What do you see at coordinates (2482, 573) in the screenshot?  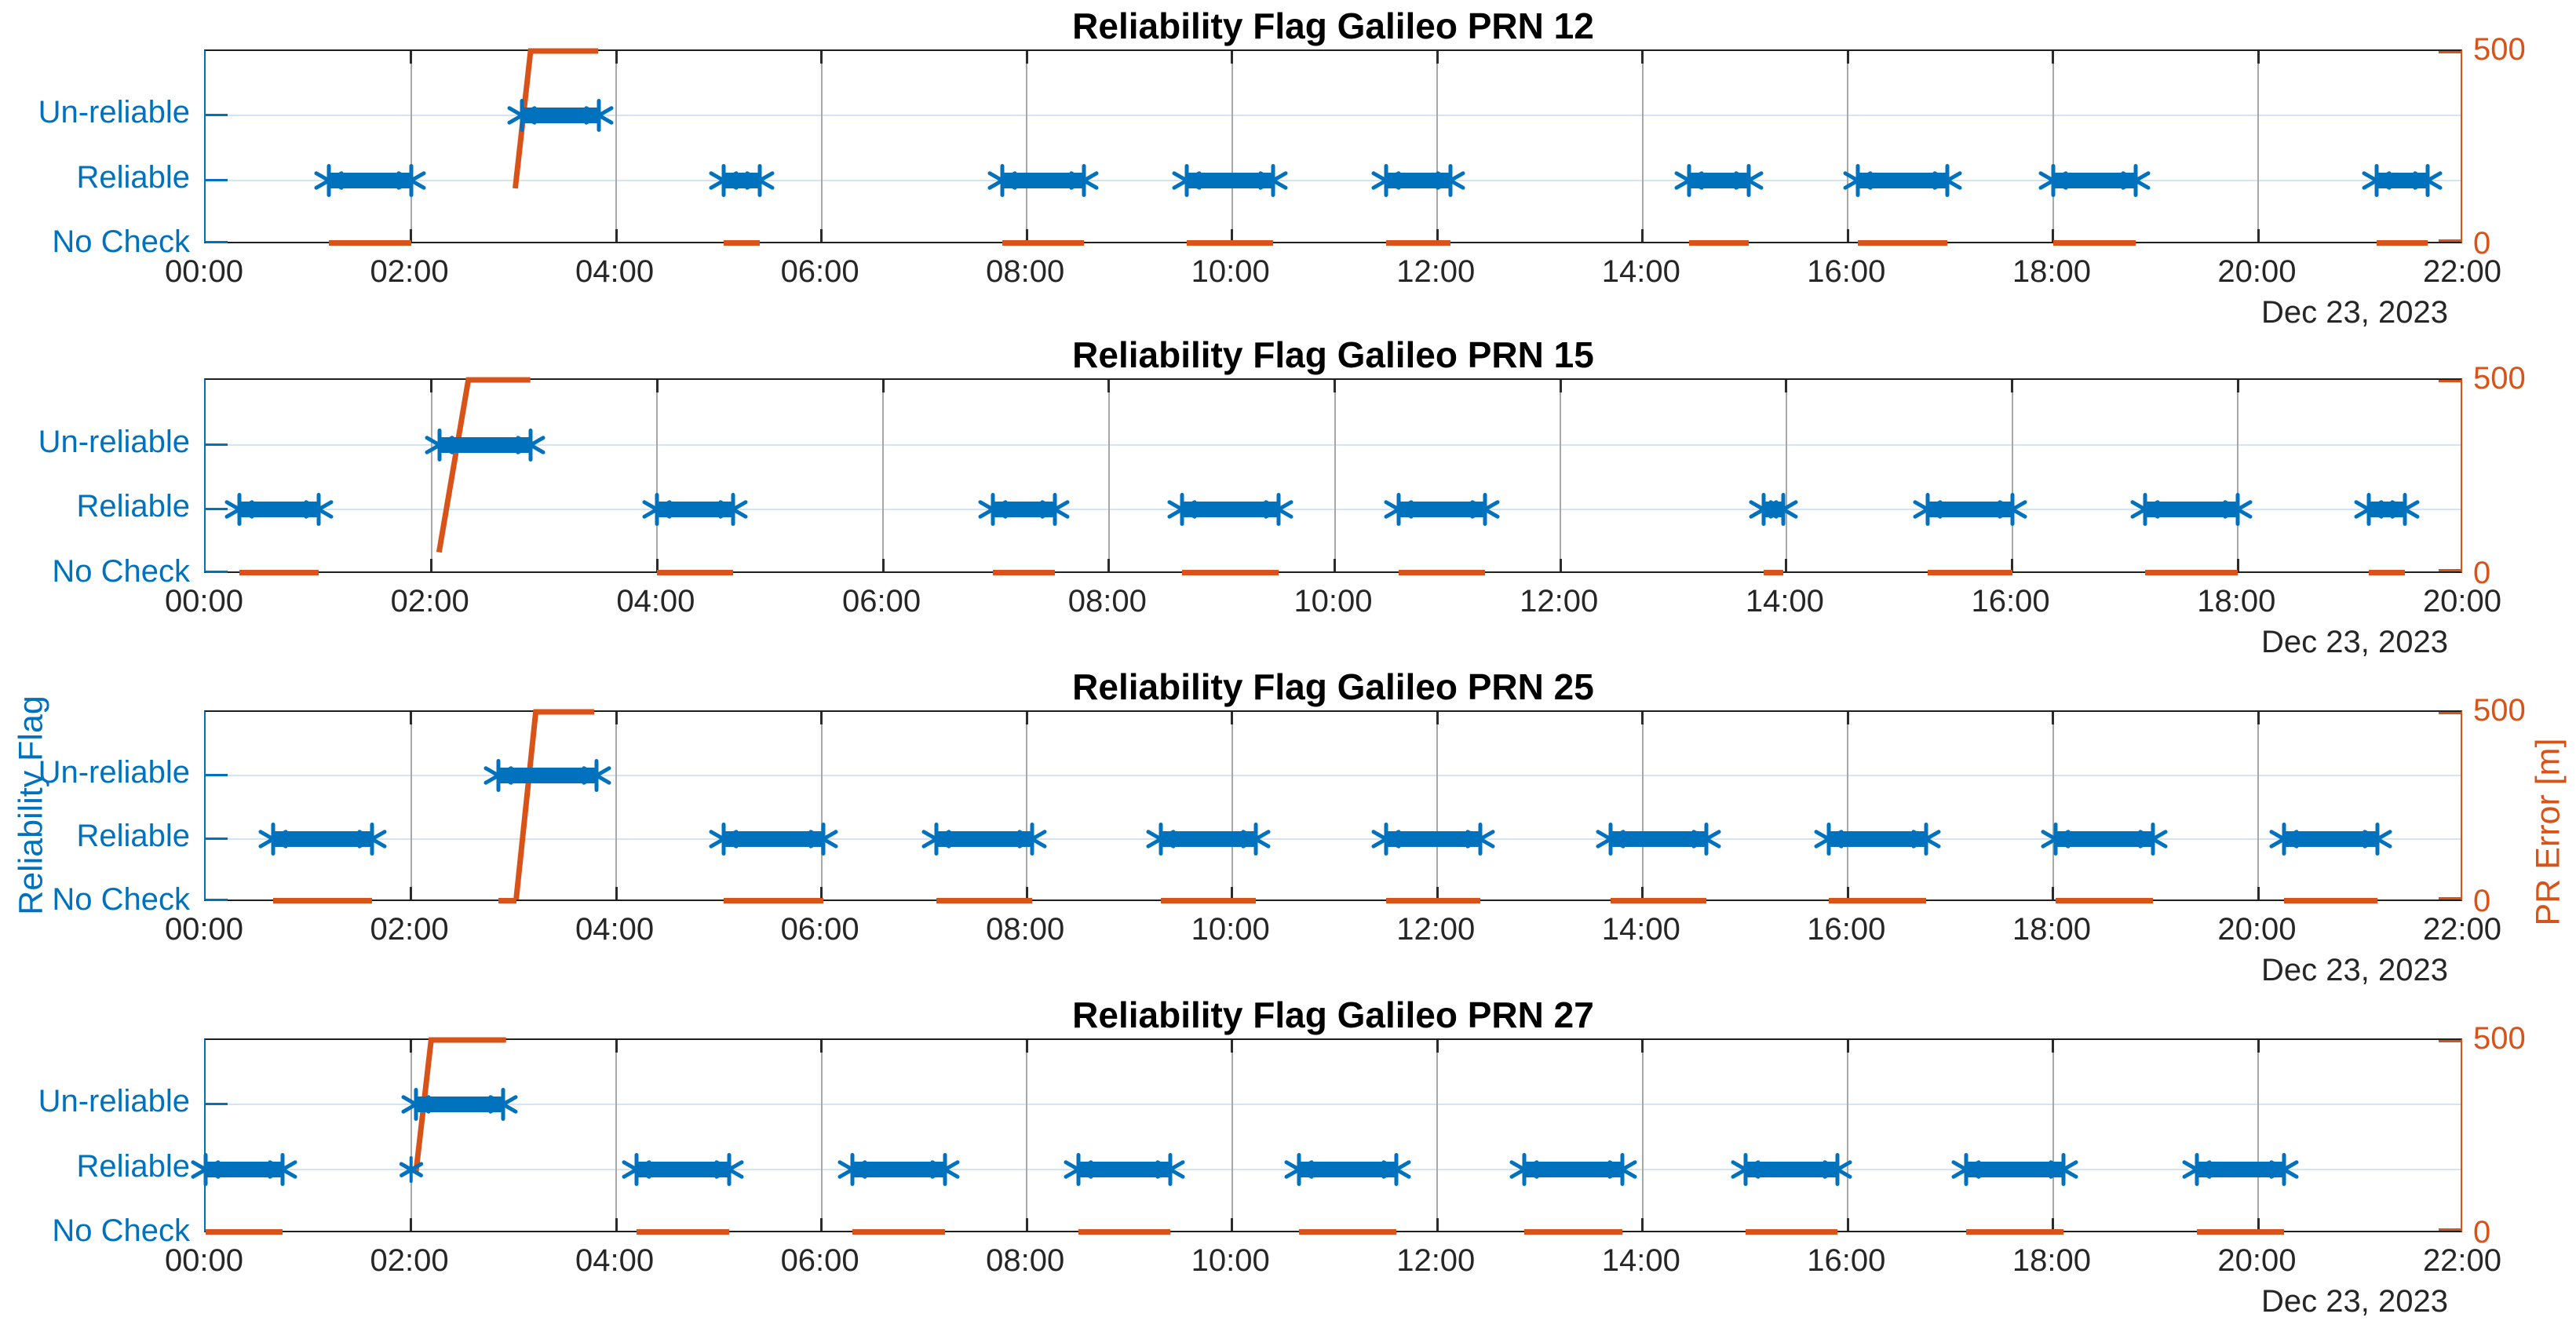 I see `y-tick-label-right: 0` at bounding box center [2482, 573].